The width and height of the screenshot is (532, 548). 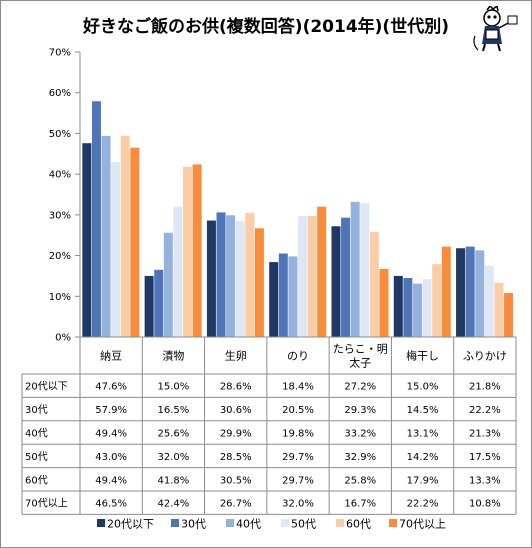 I want to click on y-tick-label: 40%, so click(x=60, y=175).